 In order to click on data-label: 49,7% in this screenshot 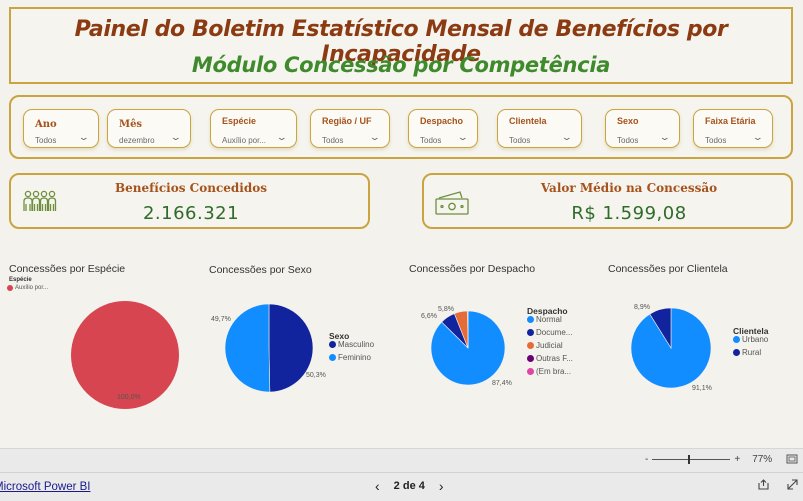, I will do `click(221, 319)`.